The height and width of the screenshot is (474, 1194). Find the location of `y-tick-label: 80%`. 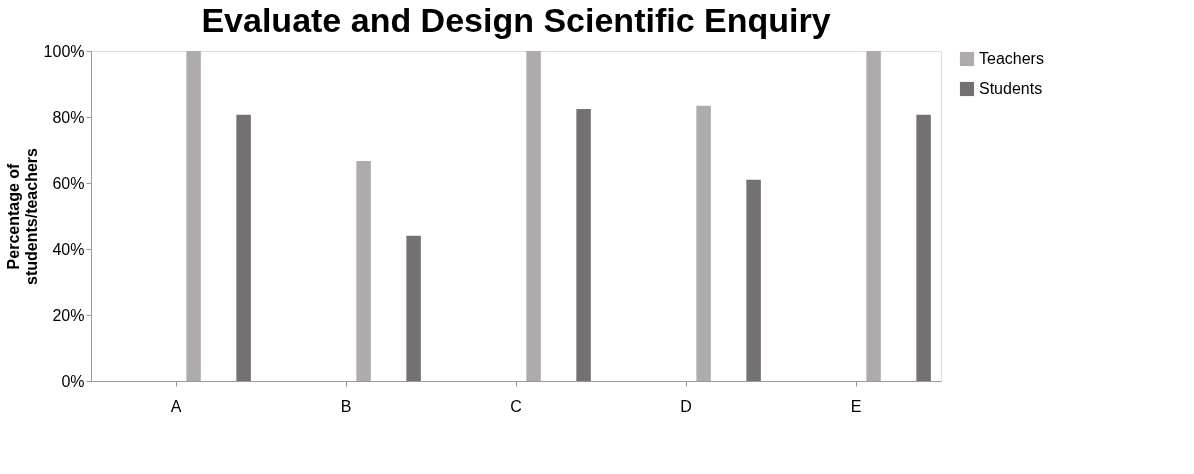

y-tick-label: 80% is located at coordinates (68, 117).